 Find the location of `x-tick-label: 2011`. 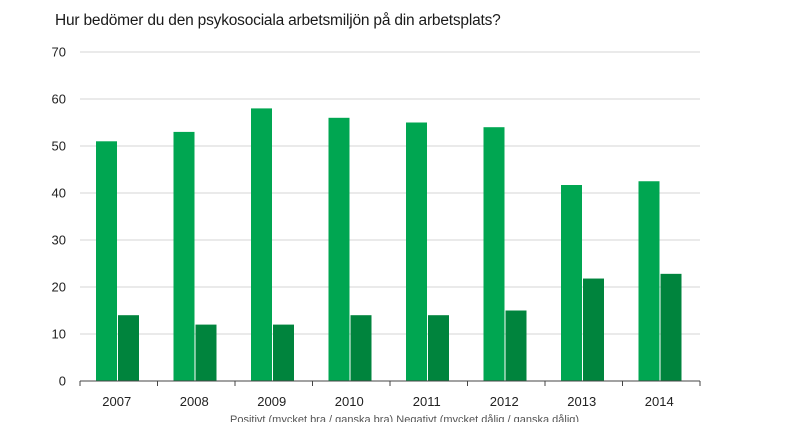

x-tick-label: 2011 is located at coordinates (427, 401).